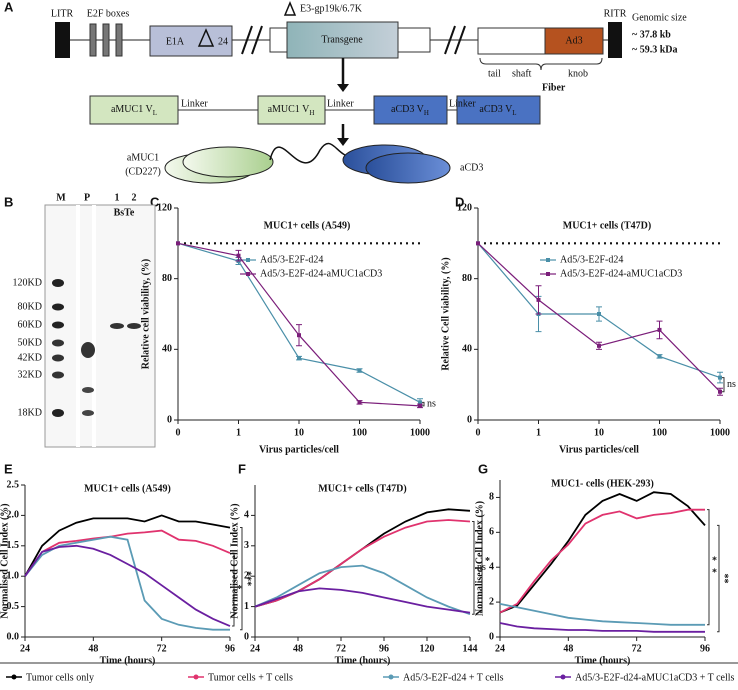  Describe the element at coordinates (359, 432) in the screenshot. I see `x-tick-label: 100` at that location.